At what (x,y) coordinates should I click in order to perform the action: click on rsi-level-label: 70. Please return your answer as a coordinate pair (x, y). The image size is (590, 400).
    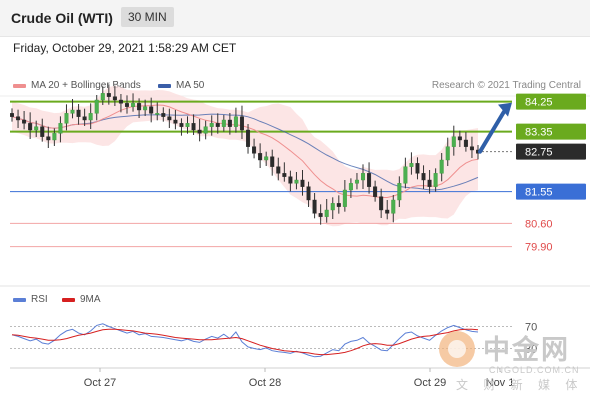
    Looking at the image, I should click on (531, 328).